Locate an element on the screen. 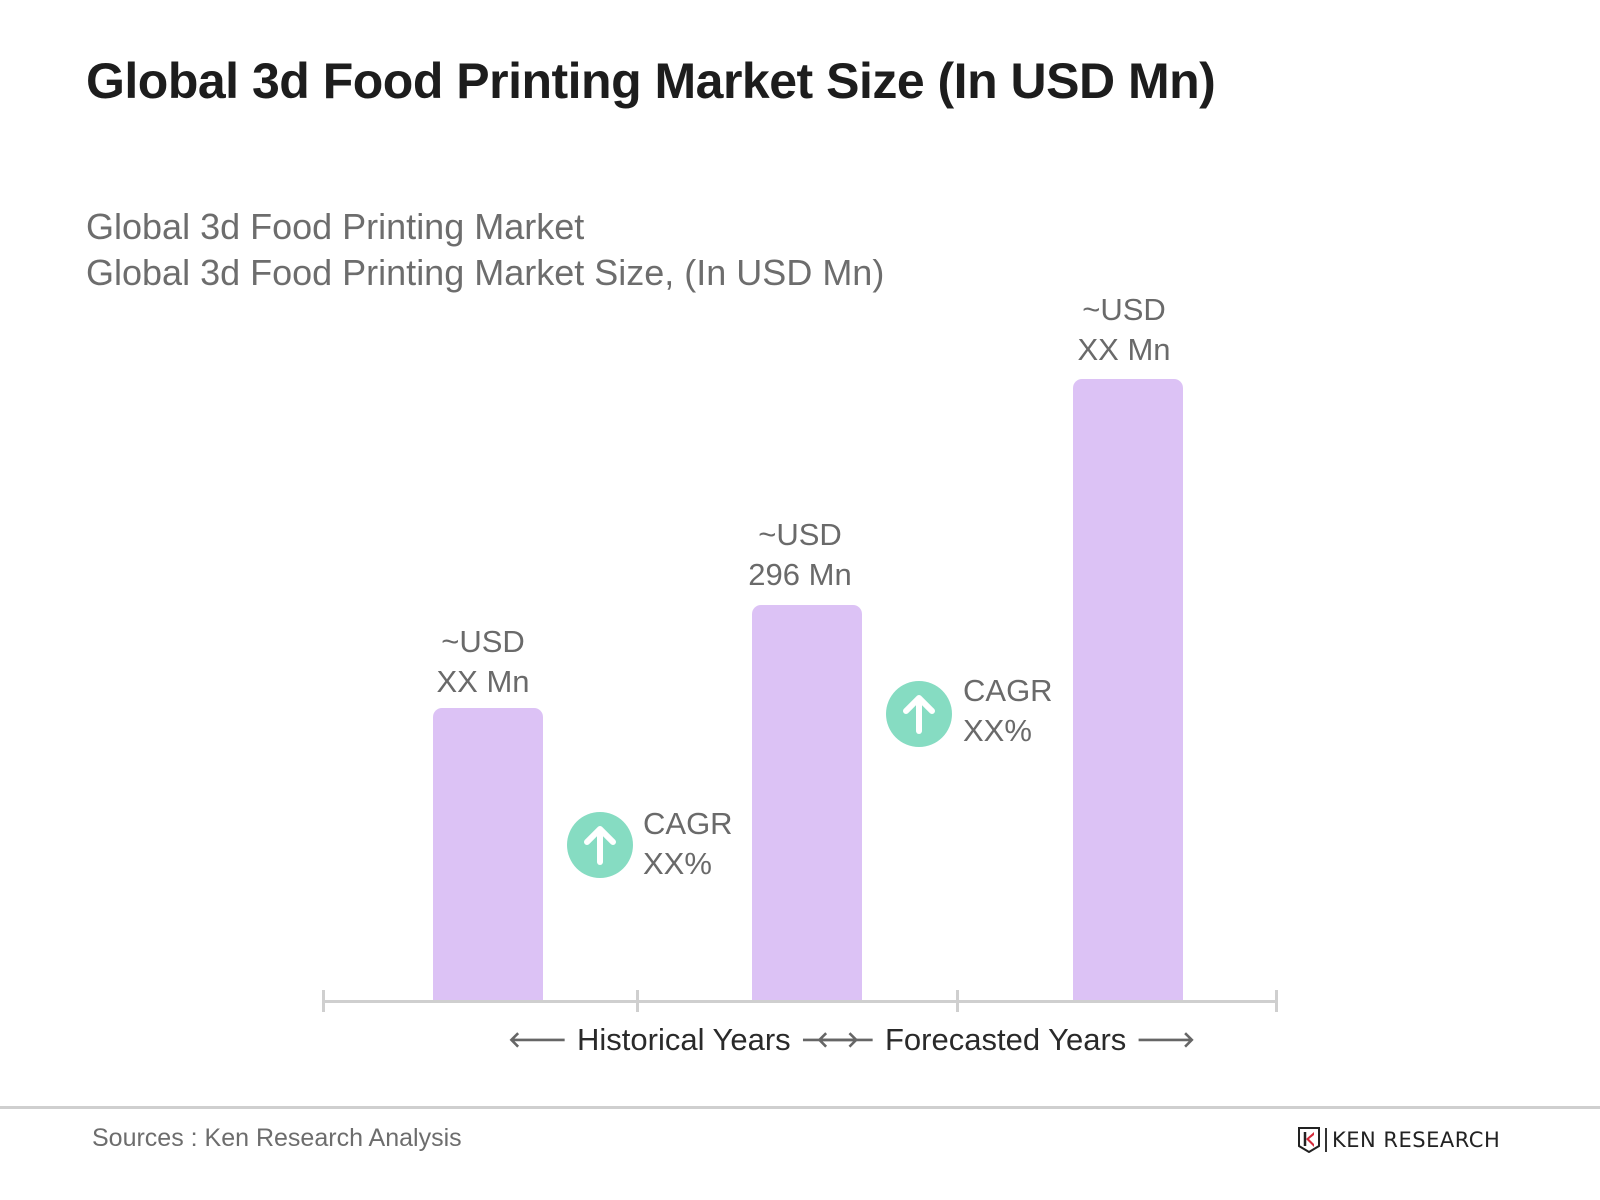 The width and height of the screenshot is (1600, 1200). ken-research-logo-mark-icon is located at coordinates (1309, 1140).